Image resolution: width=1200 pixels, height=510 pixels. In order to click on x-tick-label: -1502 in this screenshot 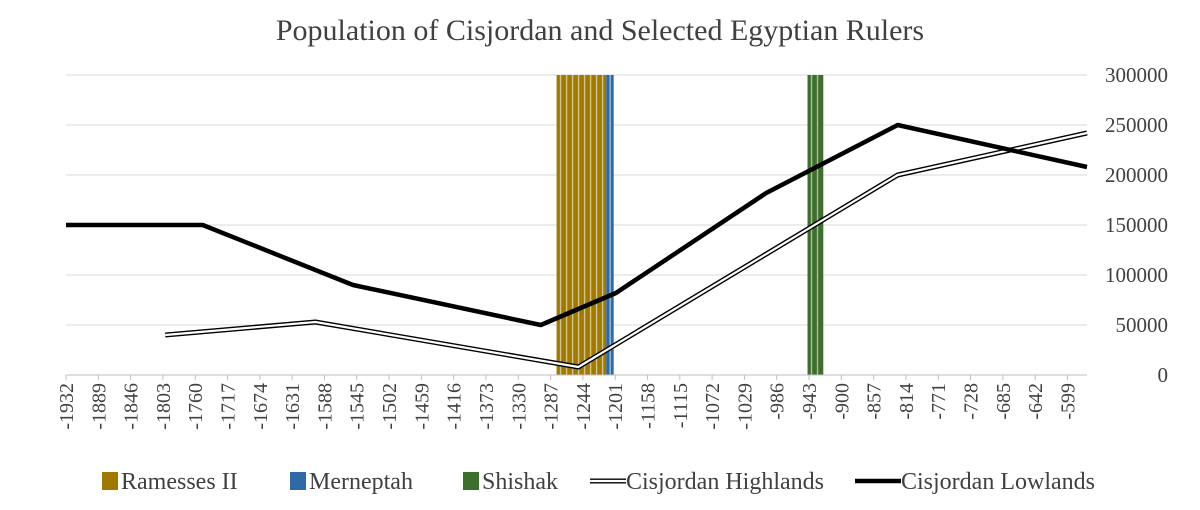, I will do `click(390, 406)`.